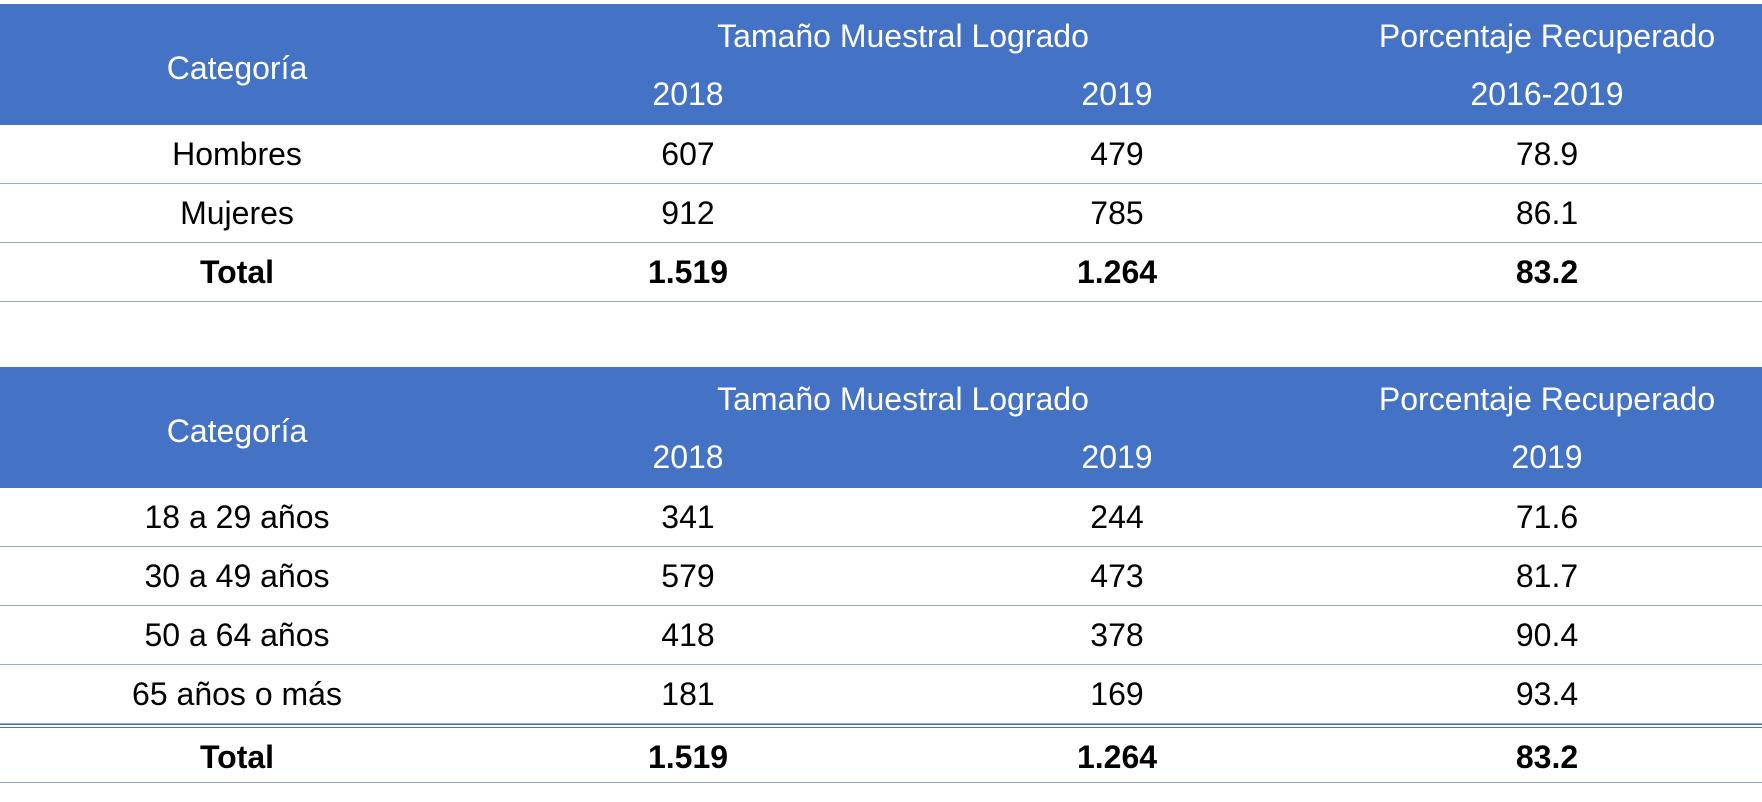  I want to click on row-value-2018: 912, so click(688, 213).